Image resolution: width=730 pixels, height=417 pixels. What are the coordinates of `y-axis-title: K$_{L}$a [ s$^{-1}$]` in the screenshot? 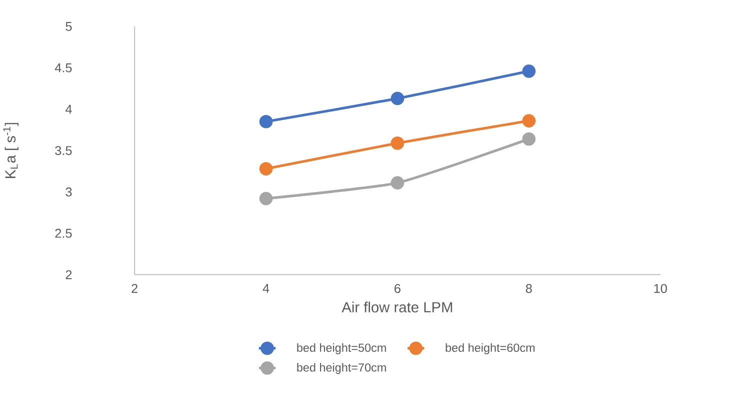 It's located at (10, 150).